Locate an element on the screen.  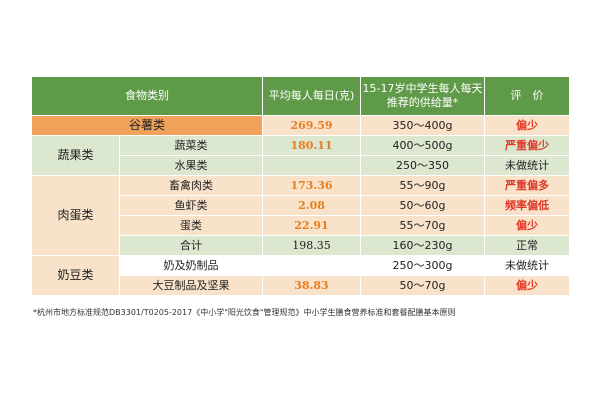
rec-total: 160～230g is located at coordinates (422, 245).